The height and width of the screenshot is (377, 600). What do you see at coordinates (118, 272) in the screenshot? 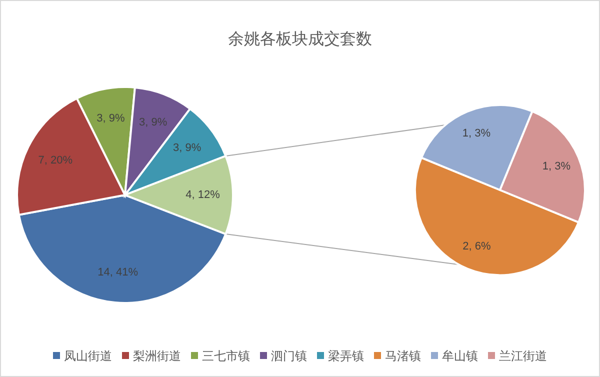
I see `data-label: 14, 41%` at bounding box center [118, 272].